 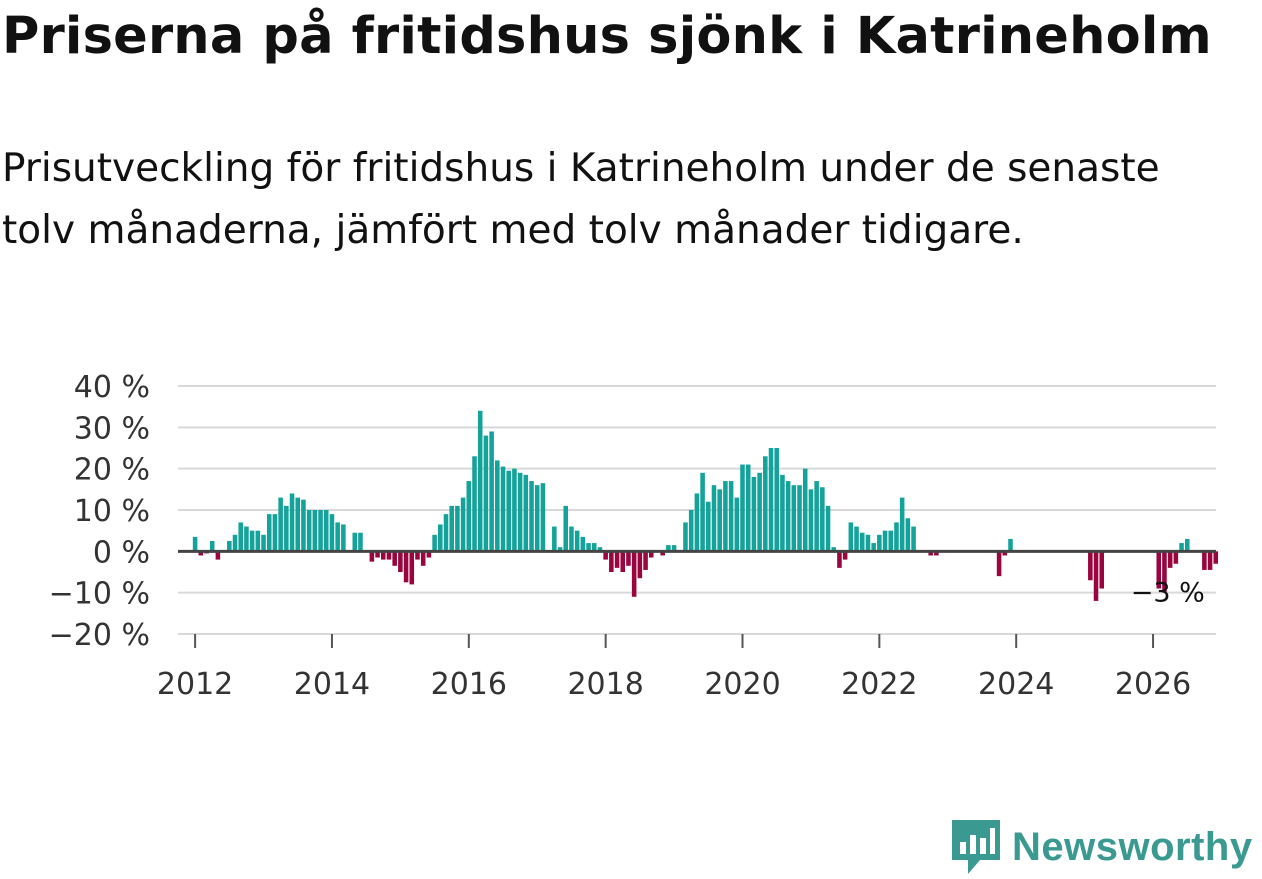 What do you see at coordinates (99, 511) in the screenshot?
I see `y-axis-tick-labels: 40 % 30 % 20 % 10 % 0 % −10 % −20 %` at bounding box center [99, 511].